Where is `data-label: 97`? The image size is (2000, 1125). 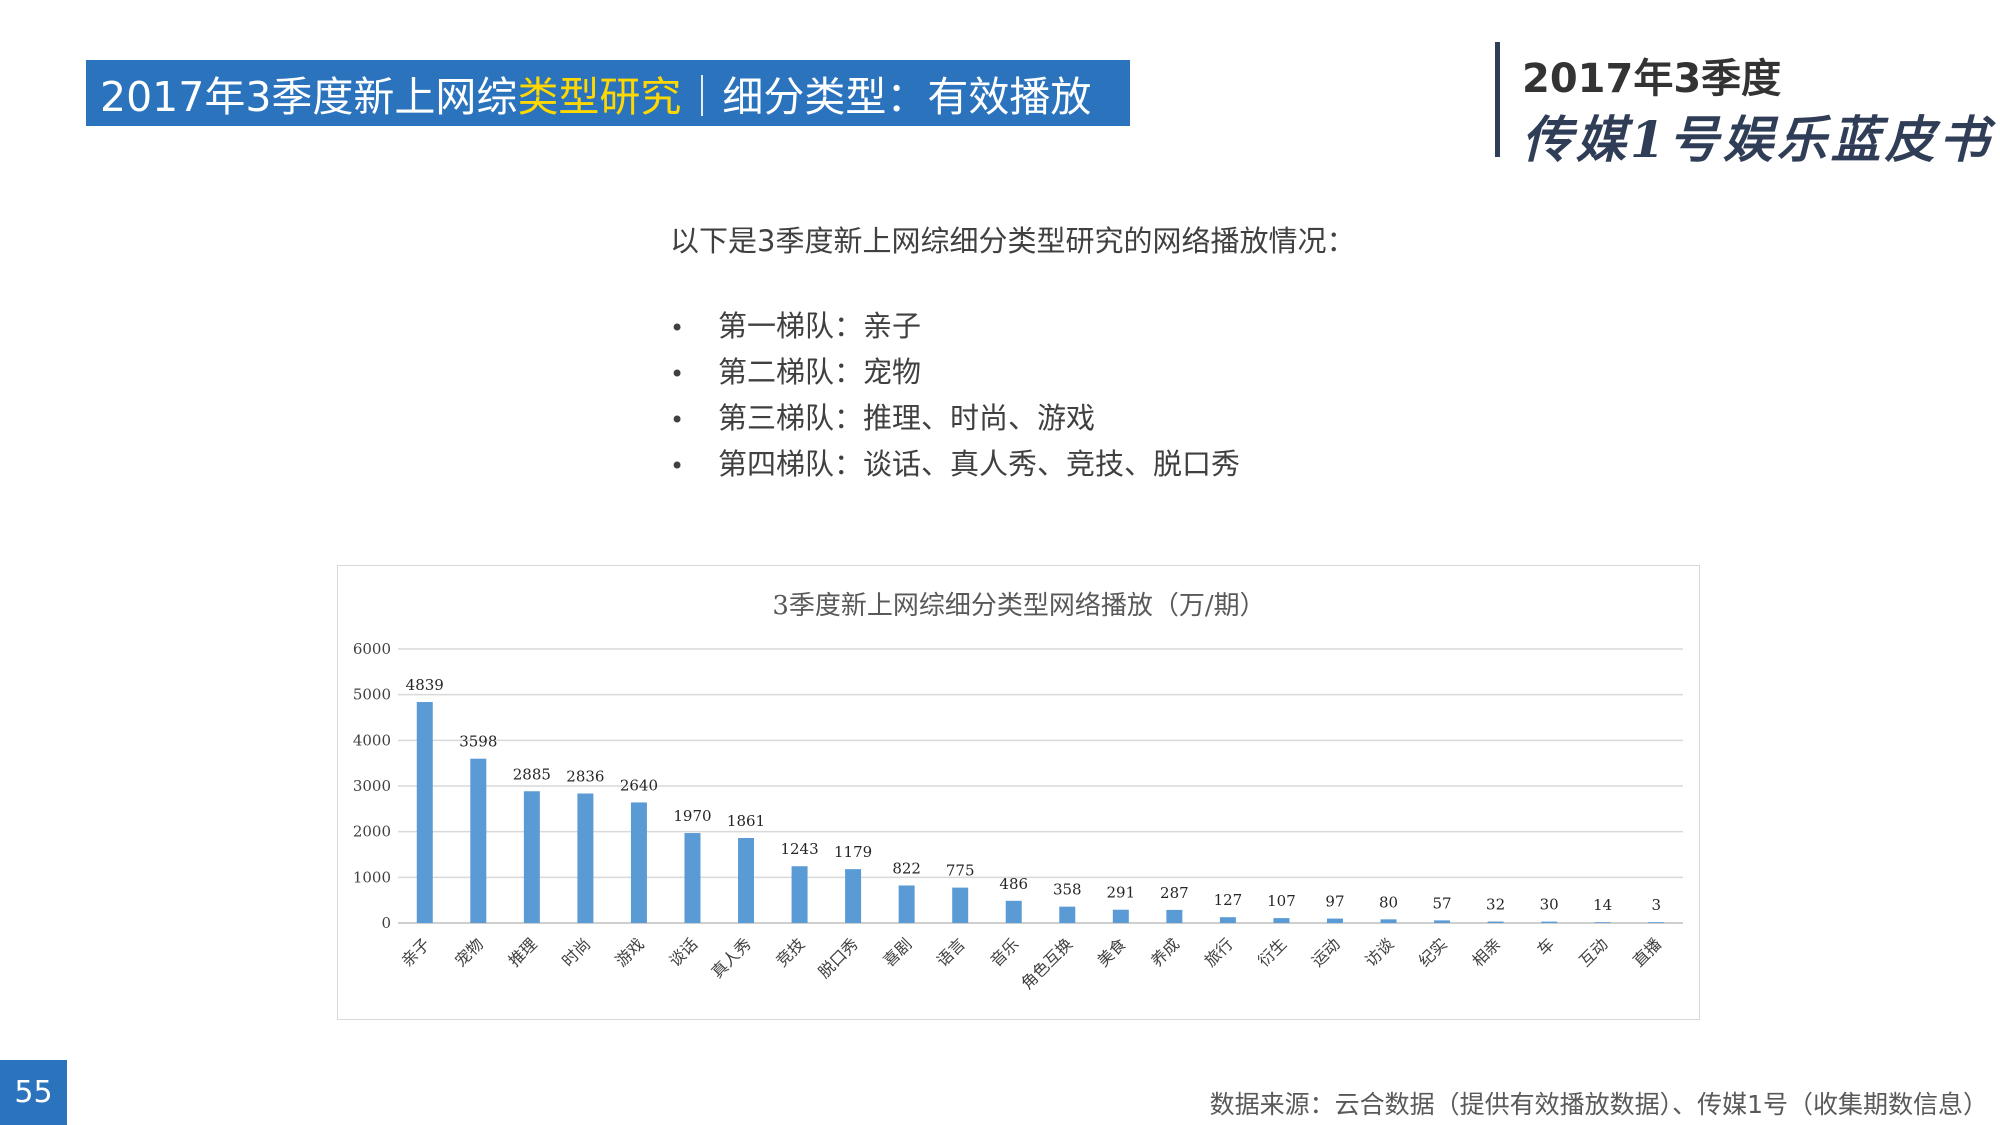
data-label: 97 is located at coordinates (1334, 902).